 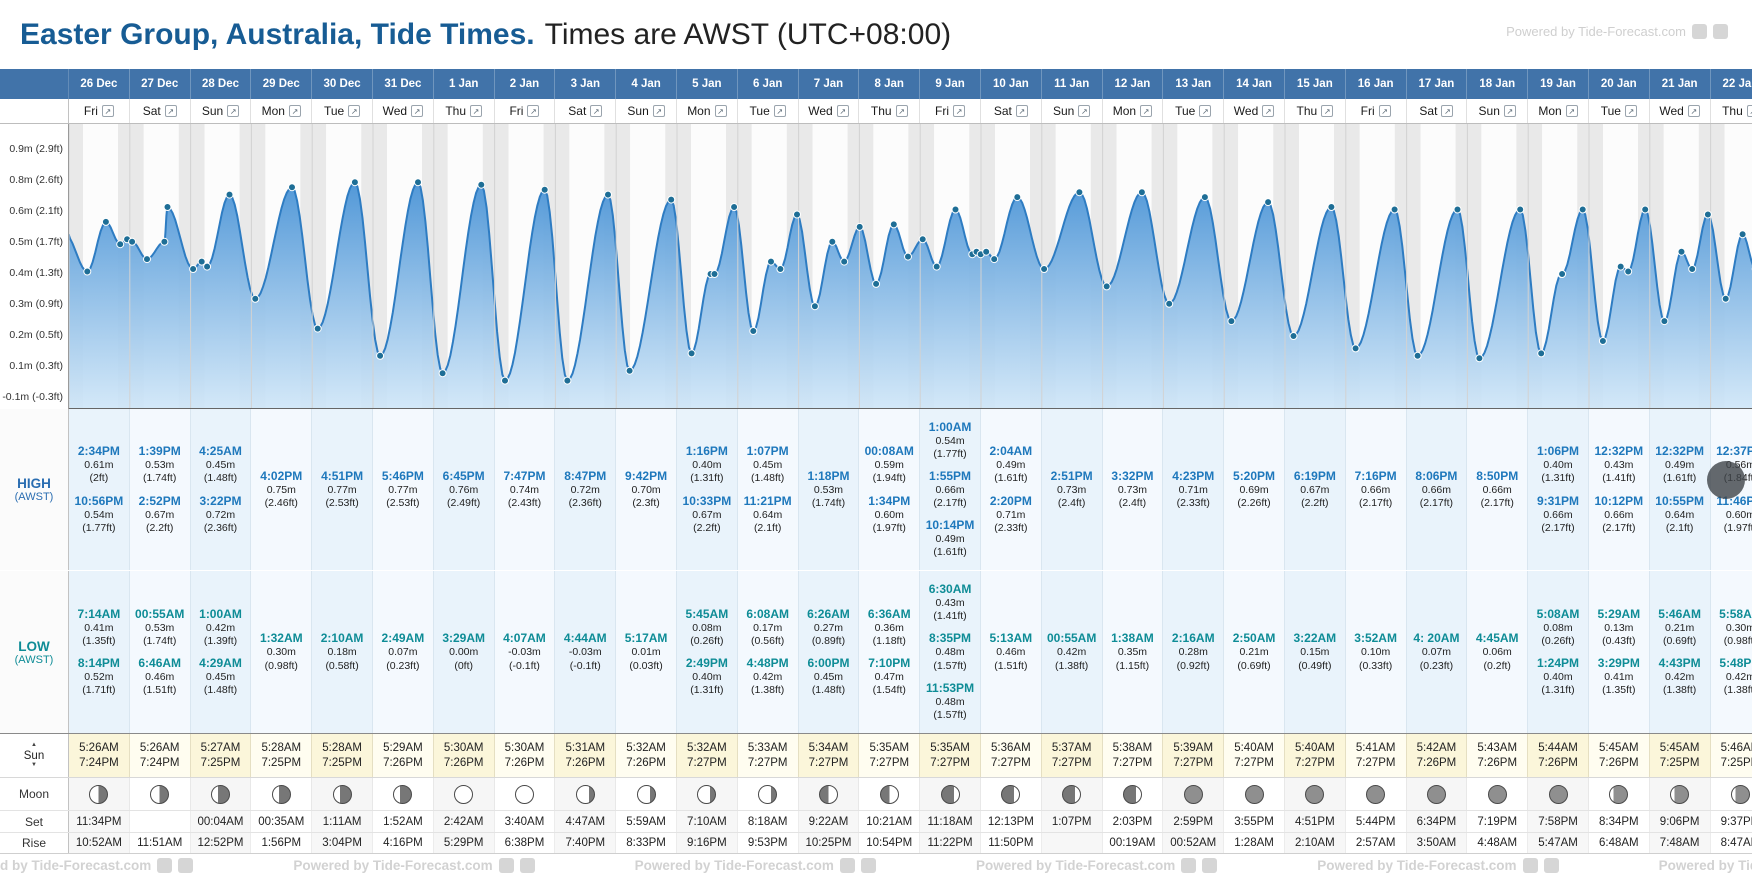 What do you see at coordinates (160, 84) in the screenshot?
I see `date-header-cell: 27 Dec` at bounding box center [160, 84].